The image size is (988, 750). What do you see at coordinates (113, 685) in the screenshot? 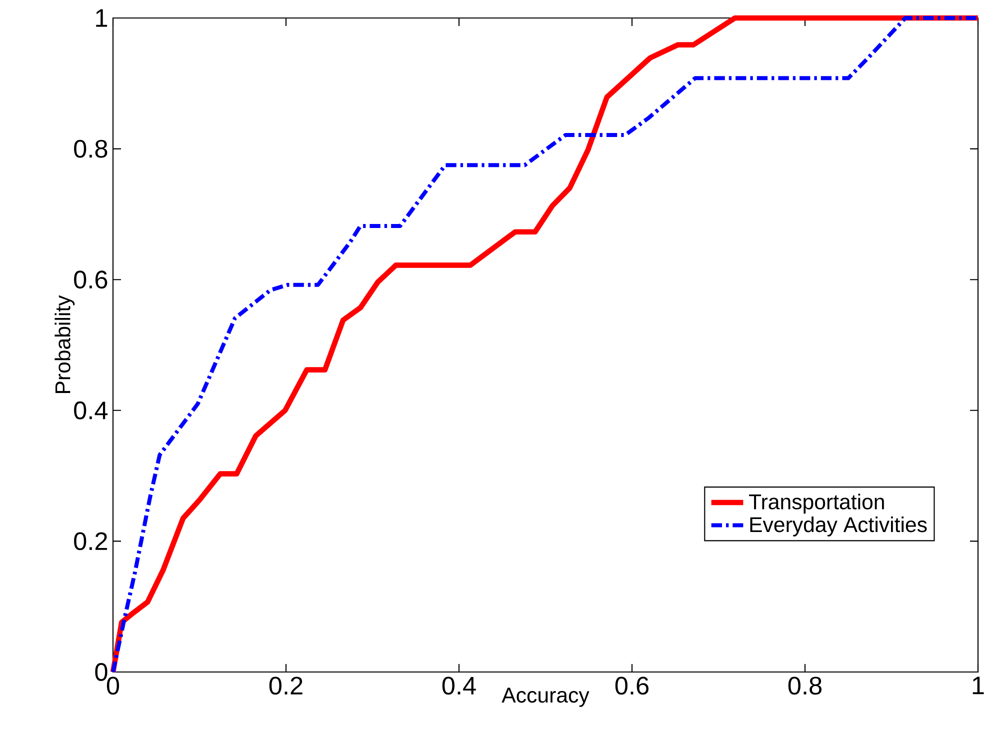
I see `x-tick-label: 0` at bounding box center [113, 685].